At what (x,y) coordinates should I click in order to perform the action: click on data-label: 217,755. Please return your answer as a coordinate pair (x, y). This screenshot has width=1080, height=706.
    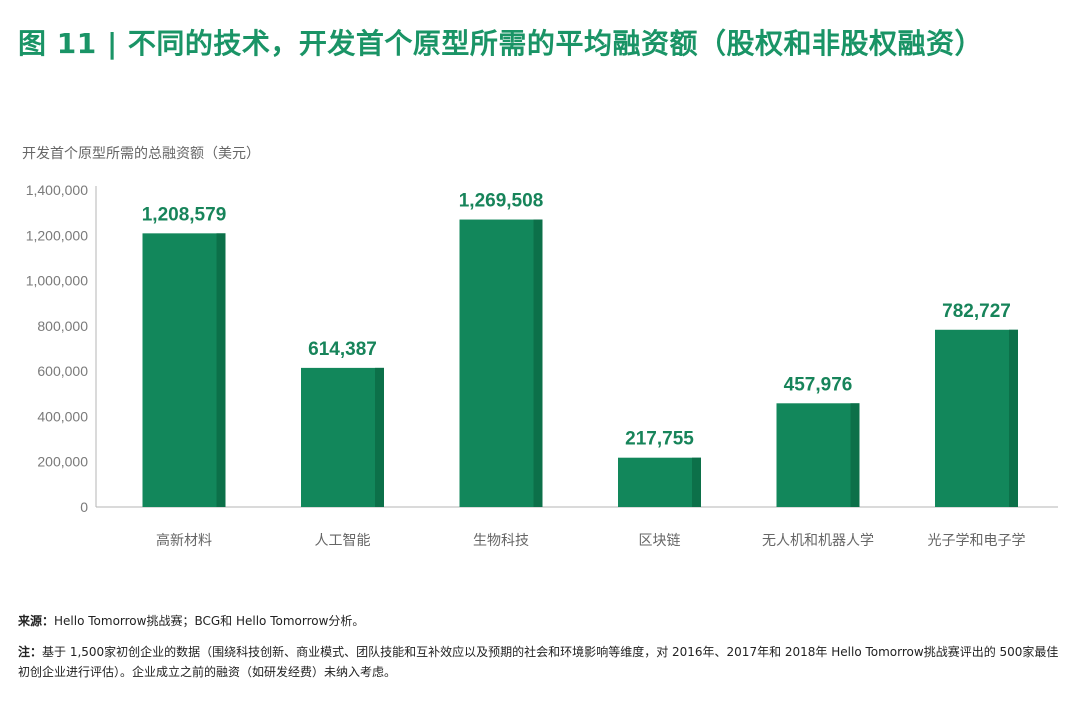
    Looking at the image, I should click on (659, 439).